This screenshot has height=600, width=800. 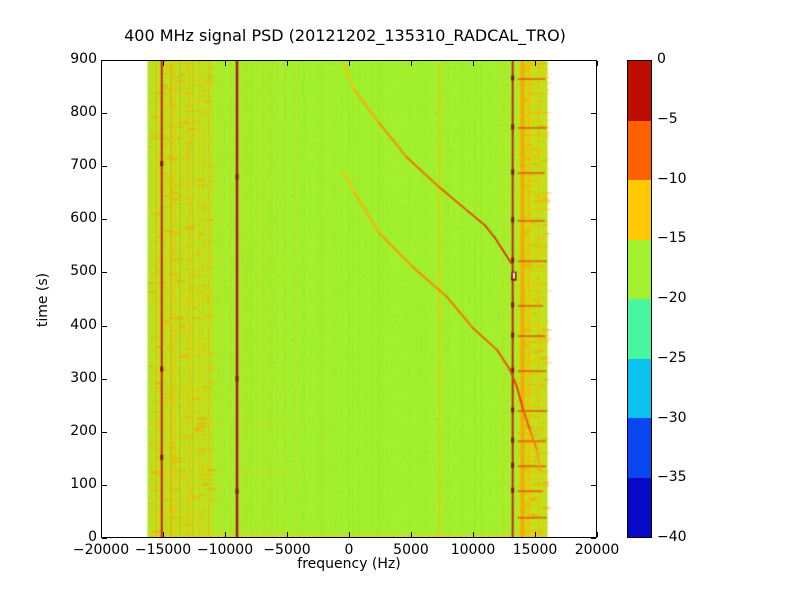 What do you see at coordinates (667, 118) in the screenshot?
I see `colorbar-tick-label: −5` at bounding box center [667, 118].